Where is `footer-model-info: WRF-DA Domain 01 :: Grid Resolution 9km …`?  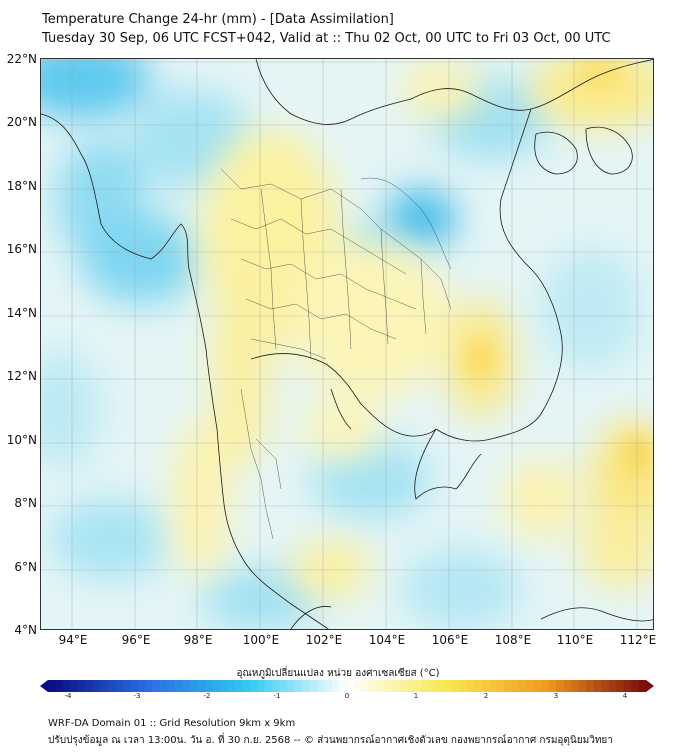
footer-model-info: WRF-DA Domain 01 :: Grid Resolution 9km … is located at coordinates (172, 723).